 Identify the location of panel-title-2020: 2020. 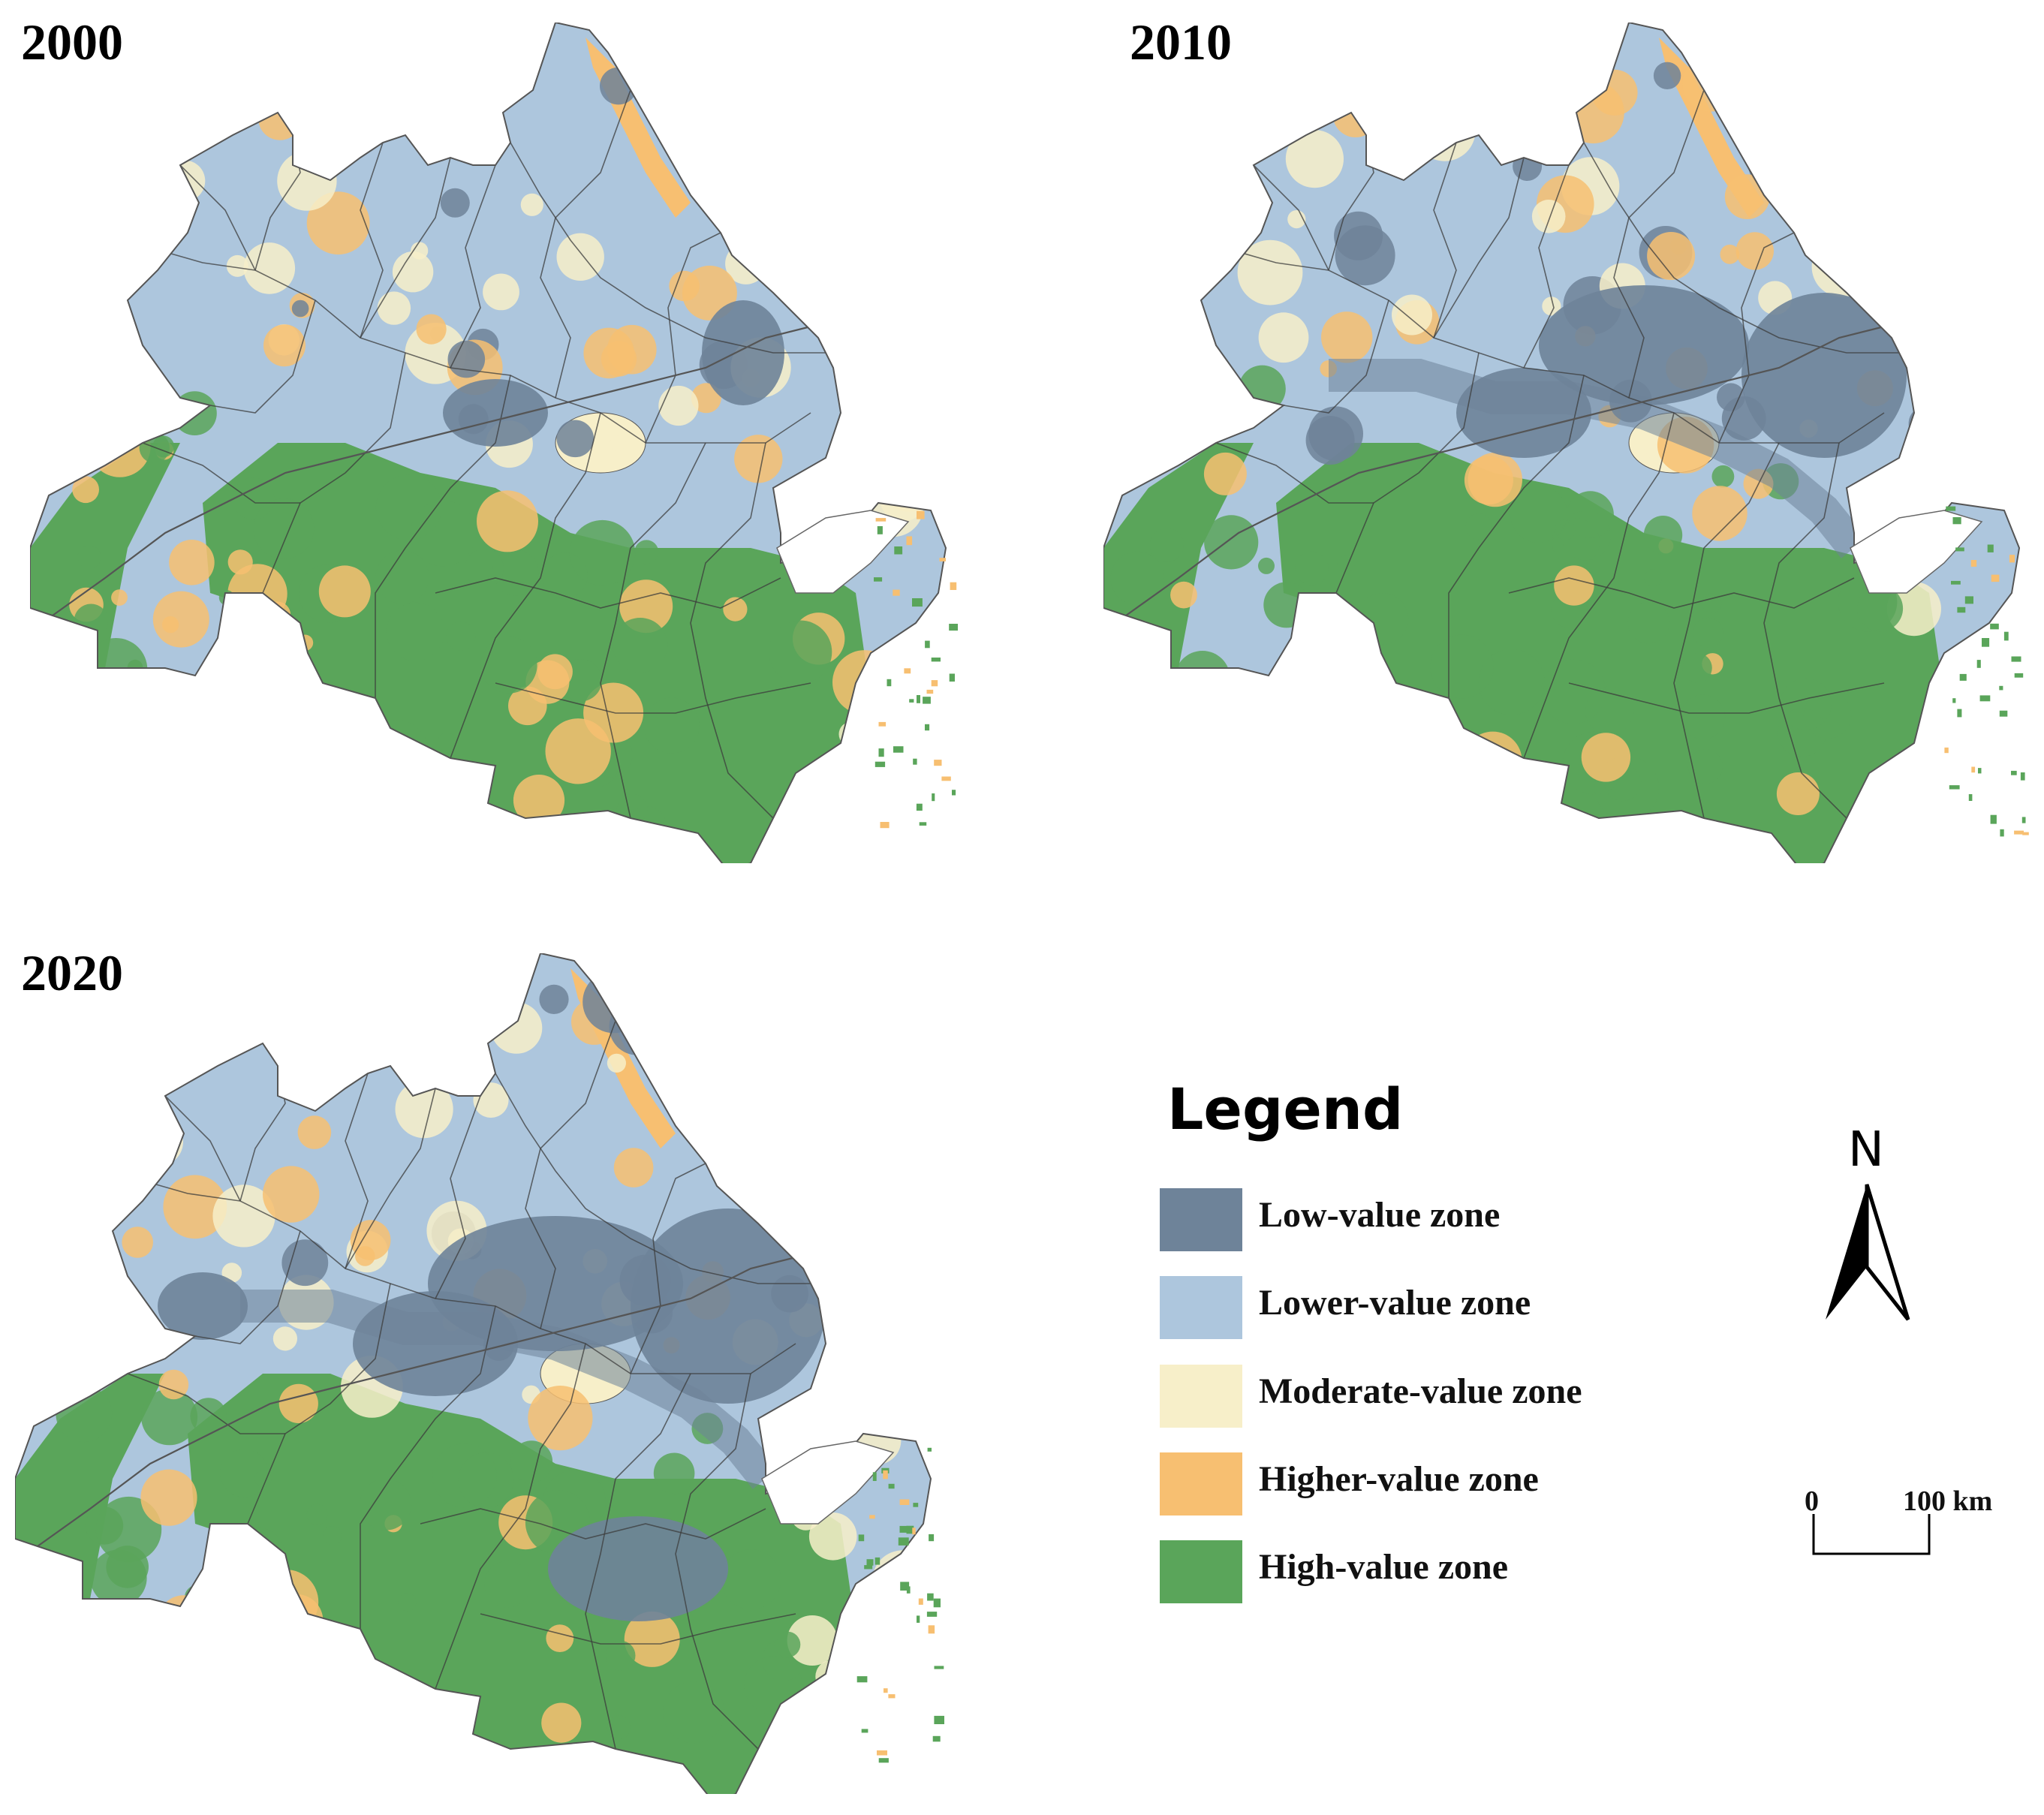
(72, 972).